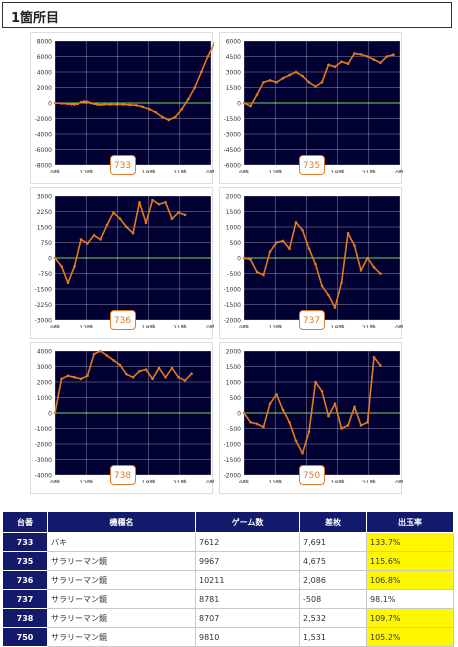  Describe the element at coordinates (233, 88) in the screenshot. I see `y-tick-label: 1500` at that location.